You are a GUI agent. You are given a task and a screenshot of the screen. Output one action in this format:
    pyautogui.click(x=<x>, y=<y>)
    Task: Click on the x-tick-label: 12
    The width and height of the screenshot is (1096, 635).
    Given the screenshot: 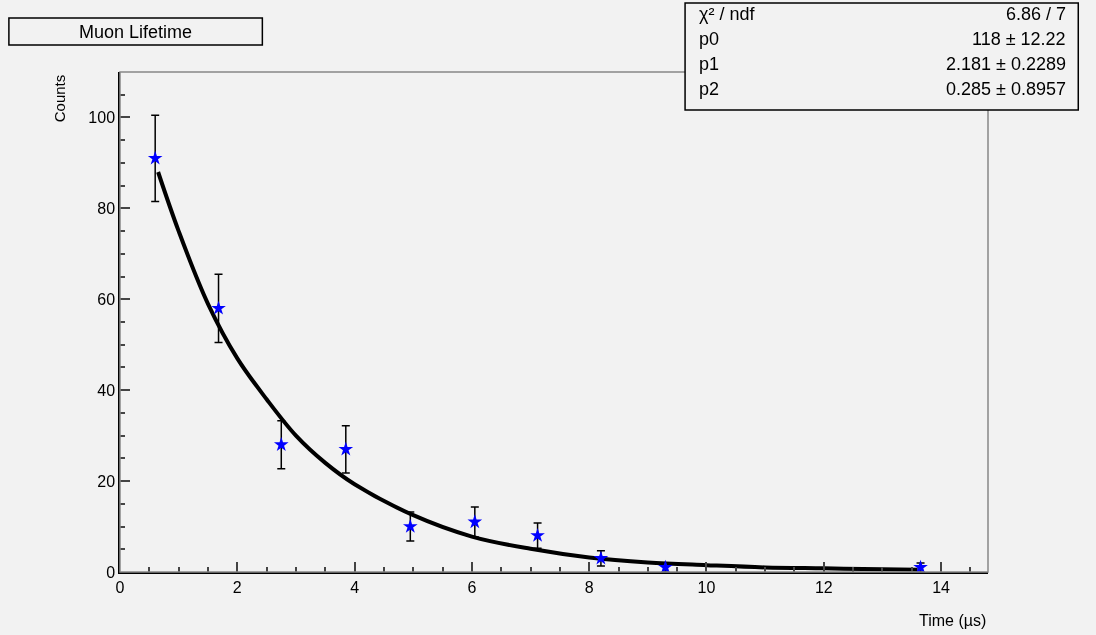 What is the action you would take?
    pyautogui.click(x=823, y=587)
    